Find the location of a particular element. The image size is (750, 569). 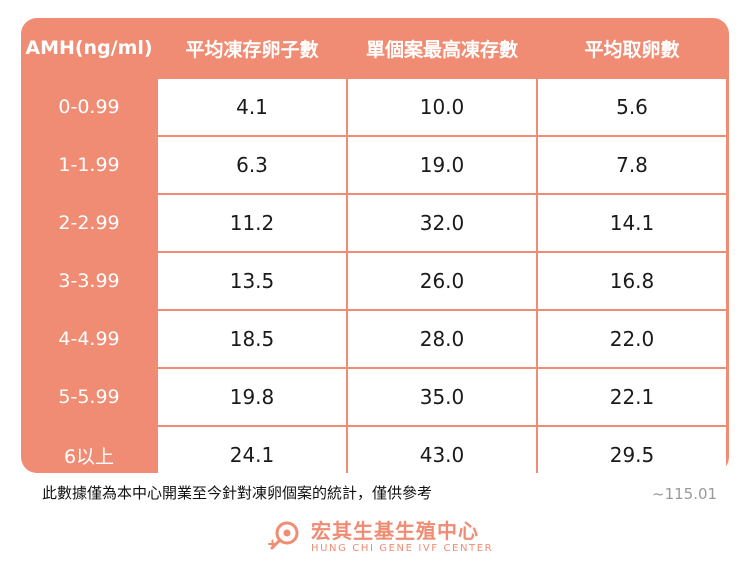

cell-max-frozen: 35.0 is located at coordinates (442, 397).